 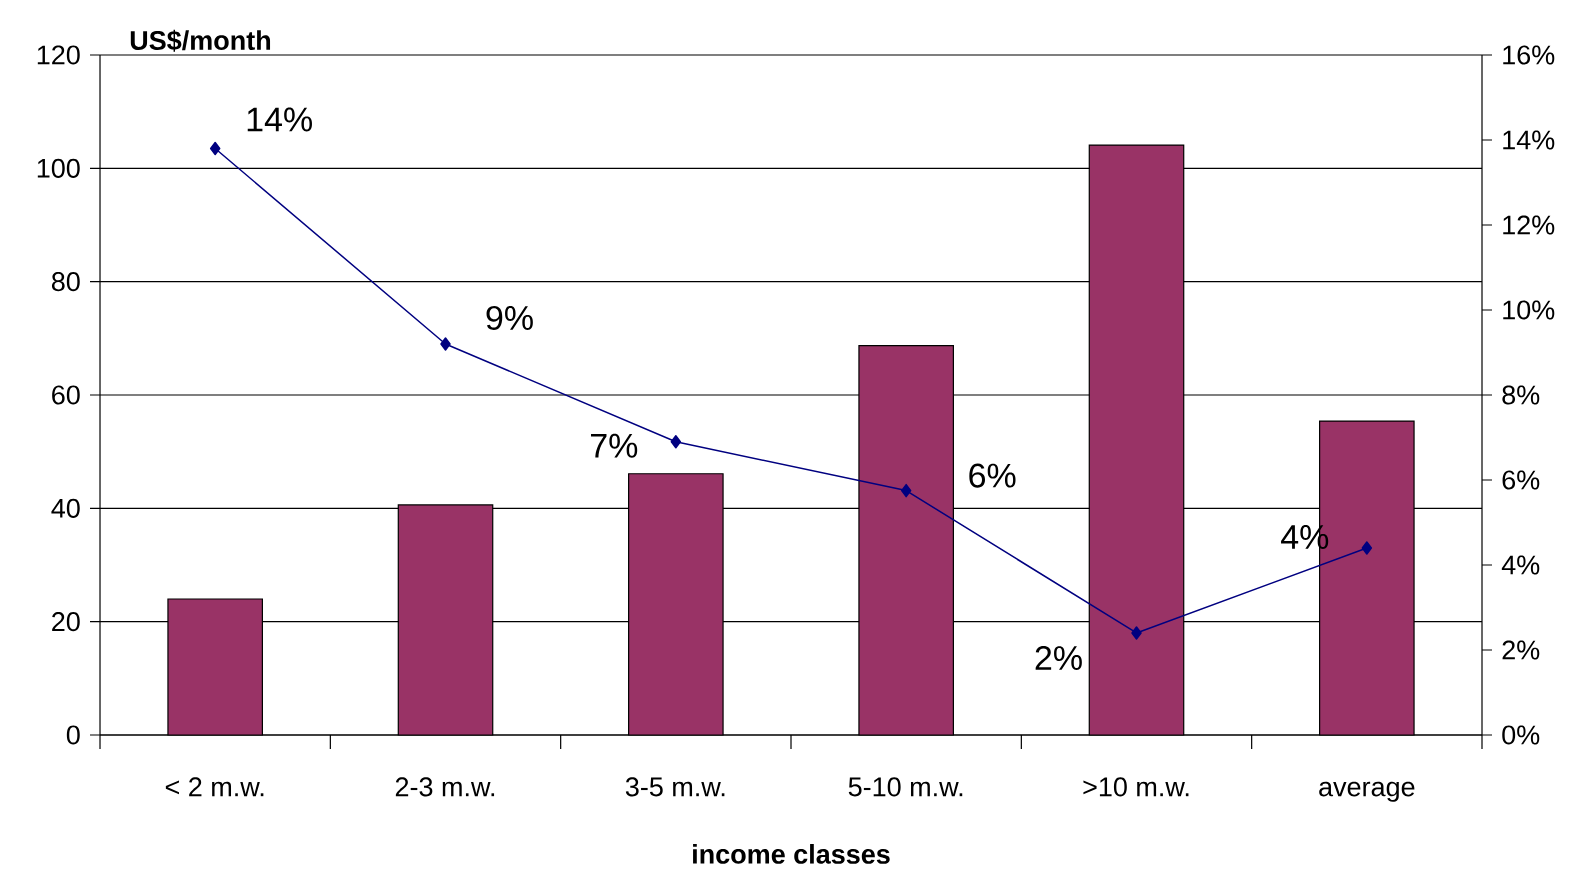 I want to click on x-tick-label: < 2 m.w., so click(x=214, y=787).